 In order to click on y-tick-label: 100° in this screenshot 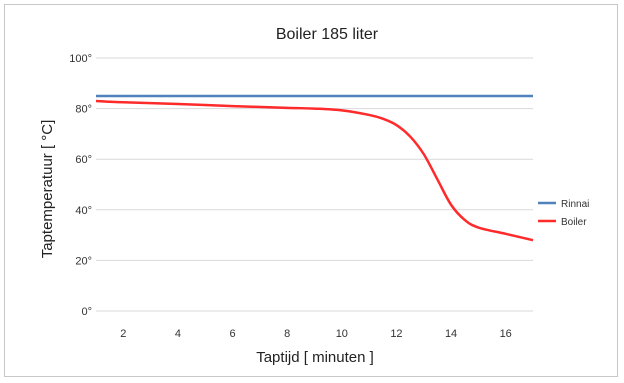, I will do `click(80, 59)`.